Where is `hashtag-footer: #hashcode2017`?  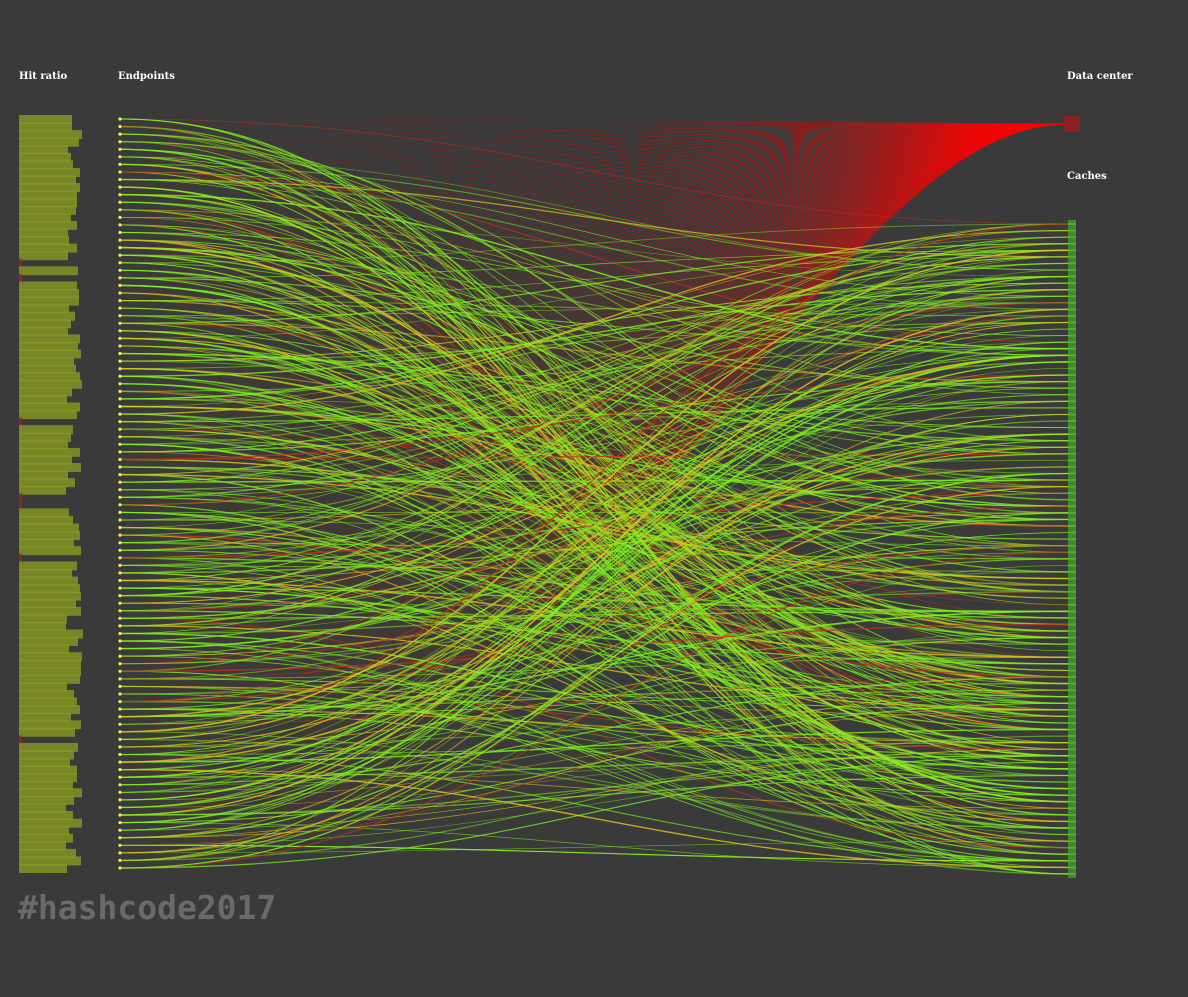 hashtag-footer: #hashcode2017 is located at coordinates (147, 907).